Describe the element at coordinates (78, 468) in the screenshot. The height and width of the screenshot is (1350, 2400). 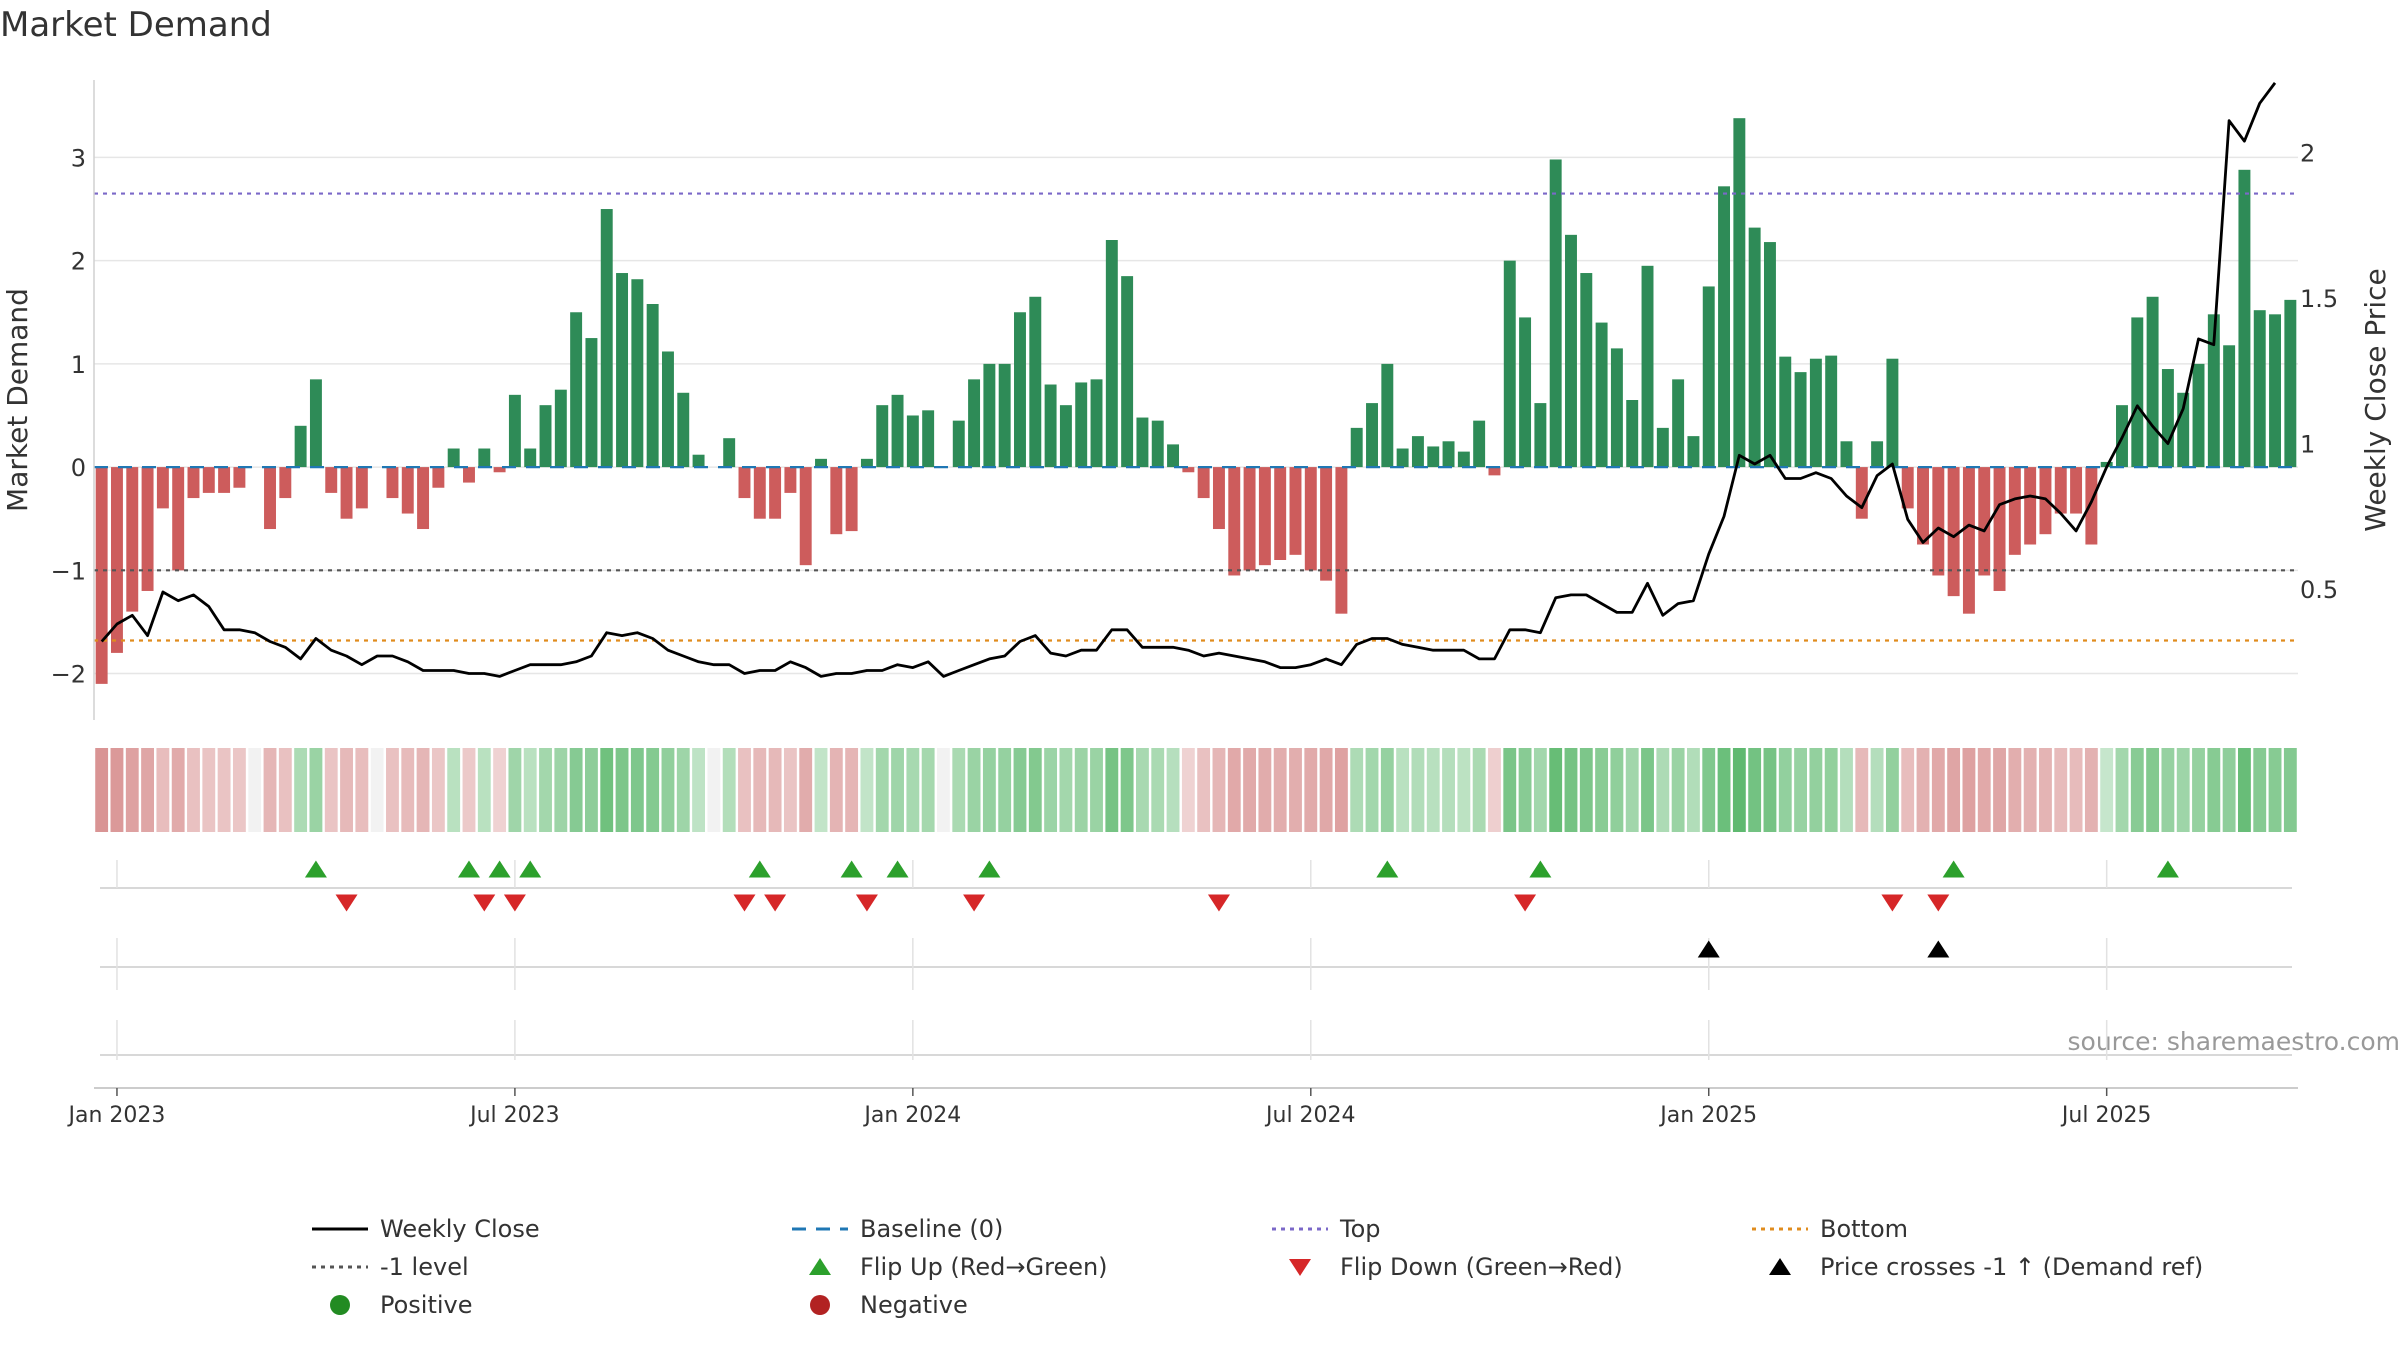
I see `y-tick-label-left: 0` at that location.